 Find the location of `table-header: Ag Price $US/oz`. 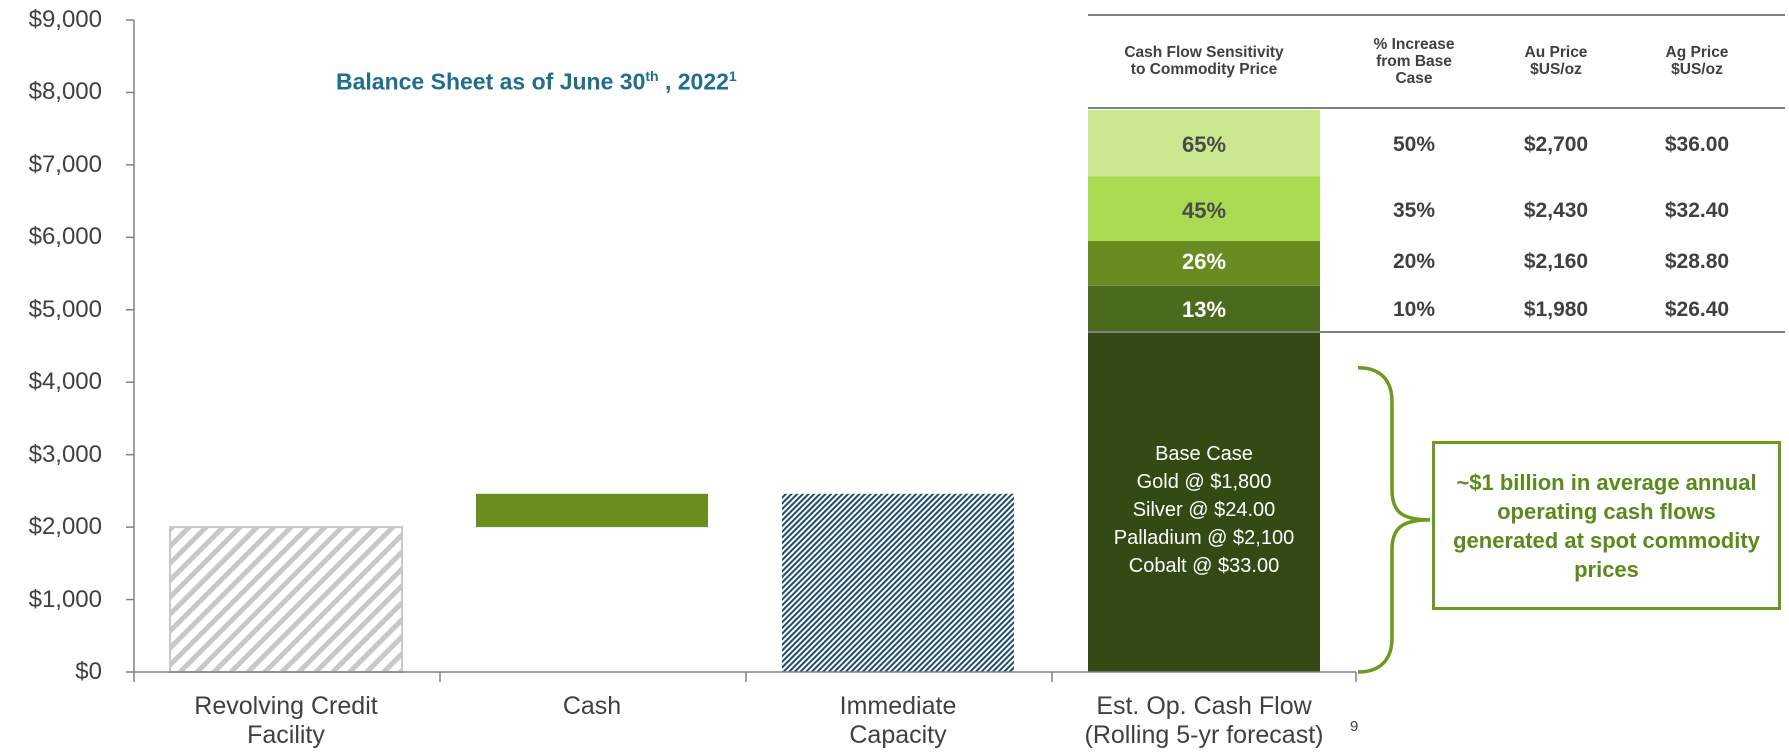

table-header: Ag Price $US/oz is located at coordinates (1697, 61).